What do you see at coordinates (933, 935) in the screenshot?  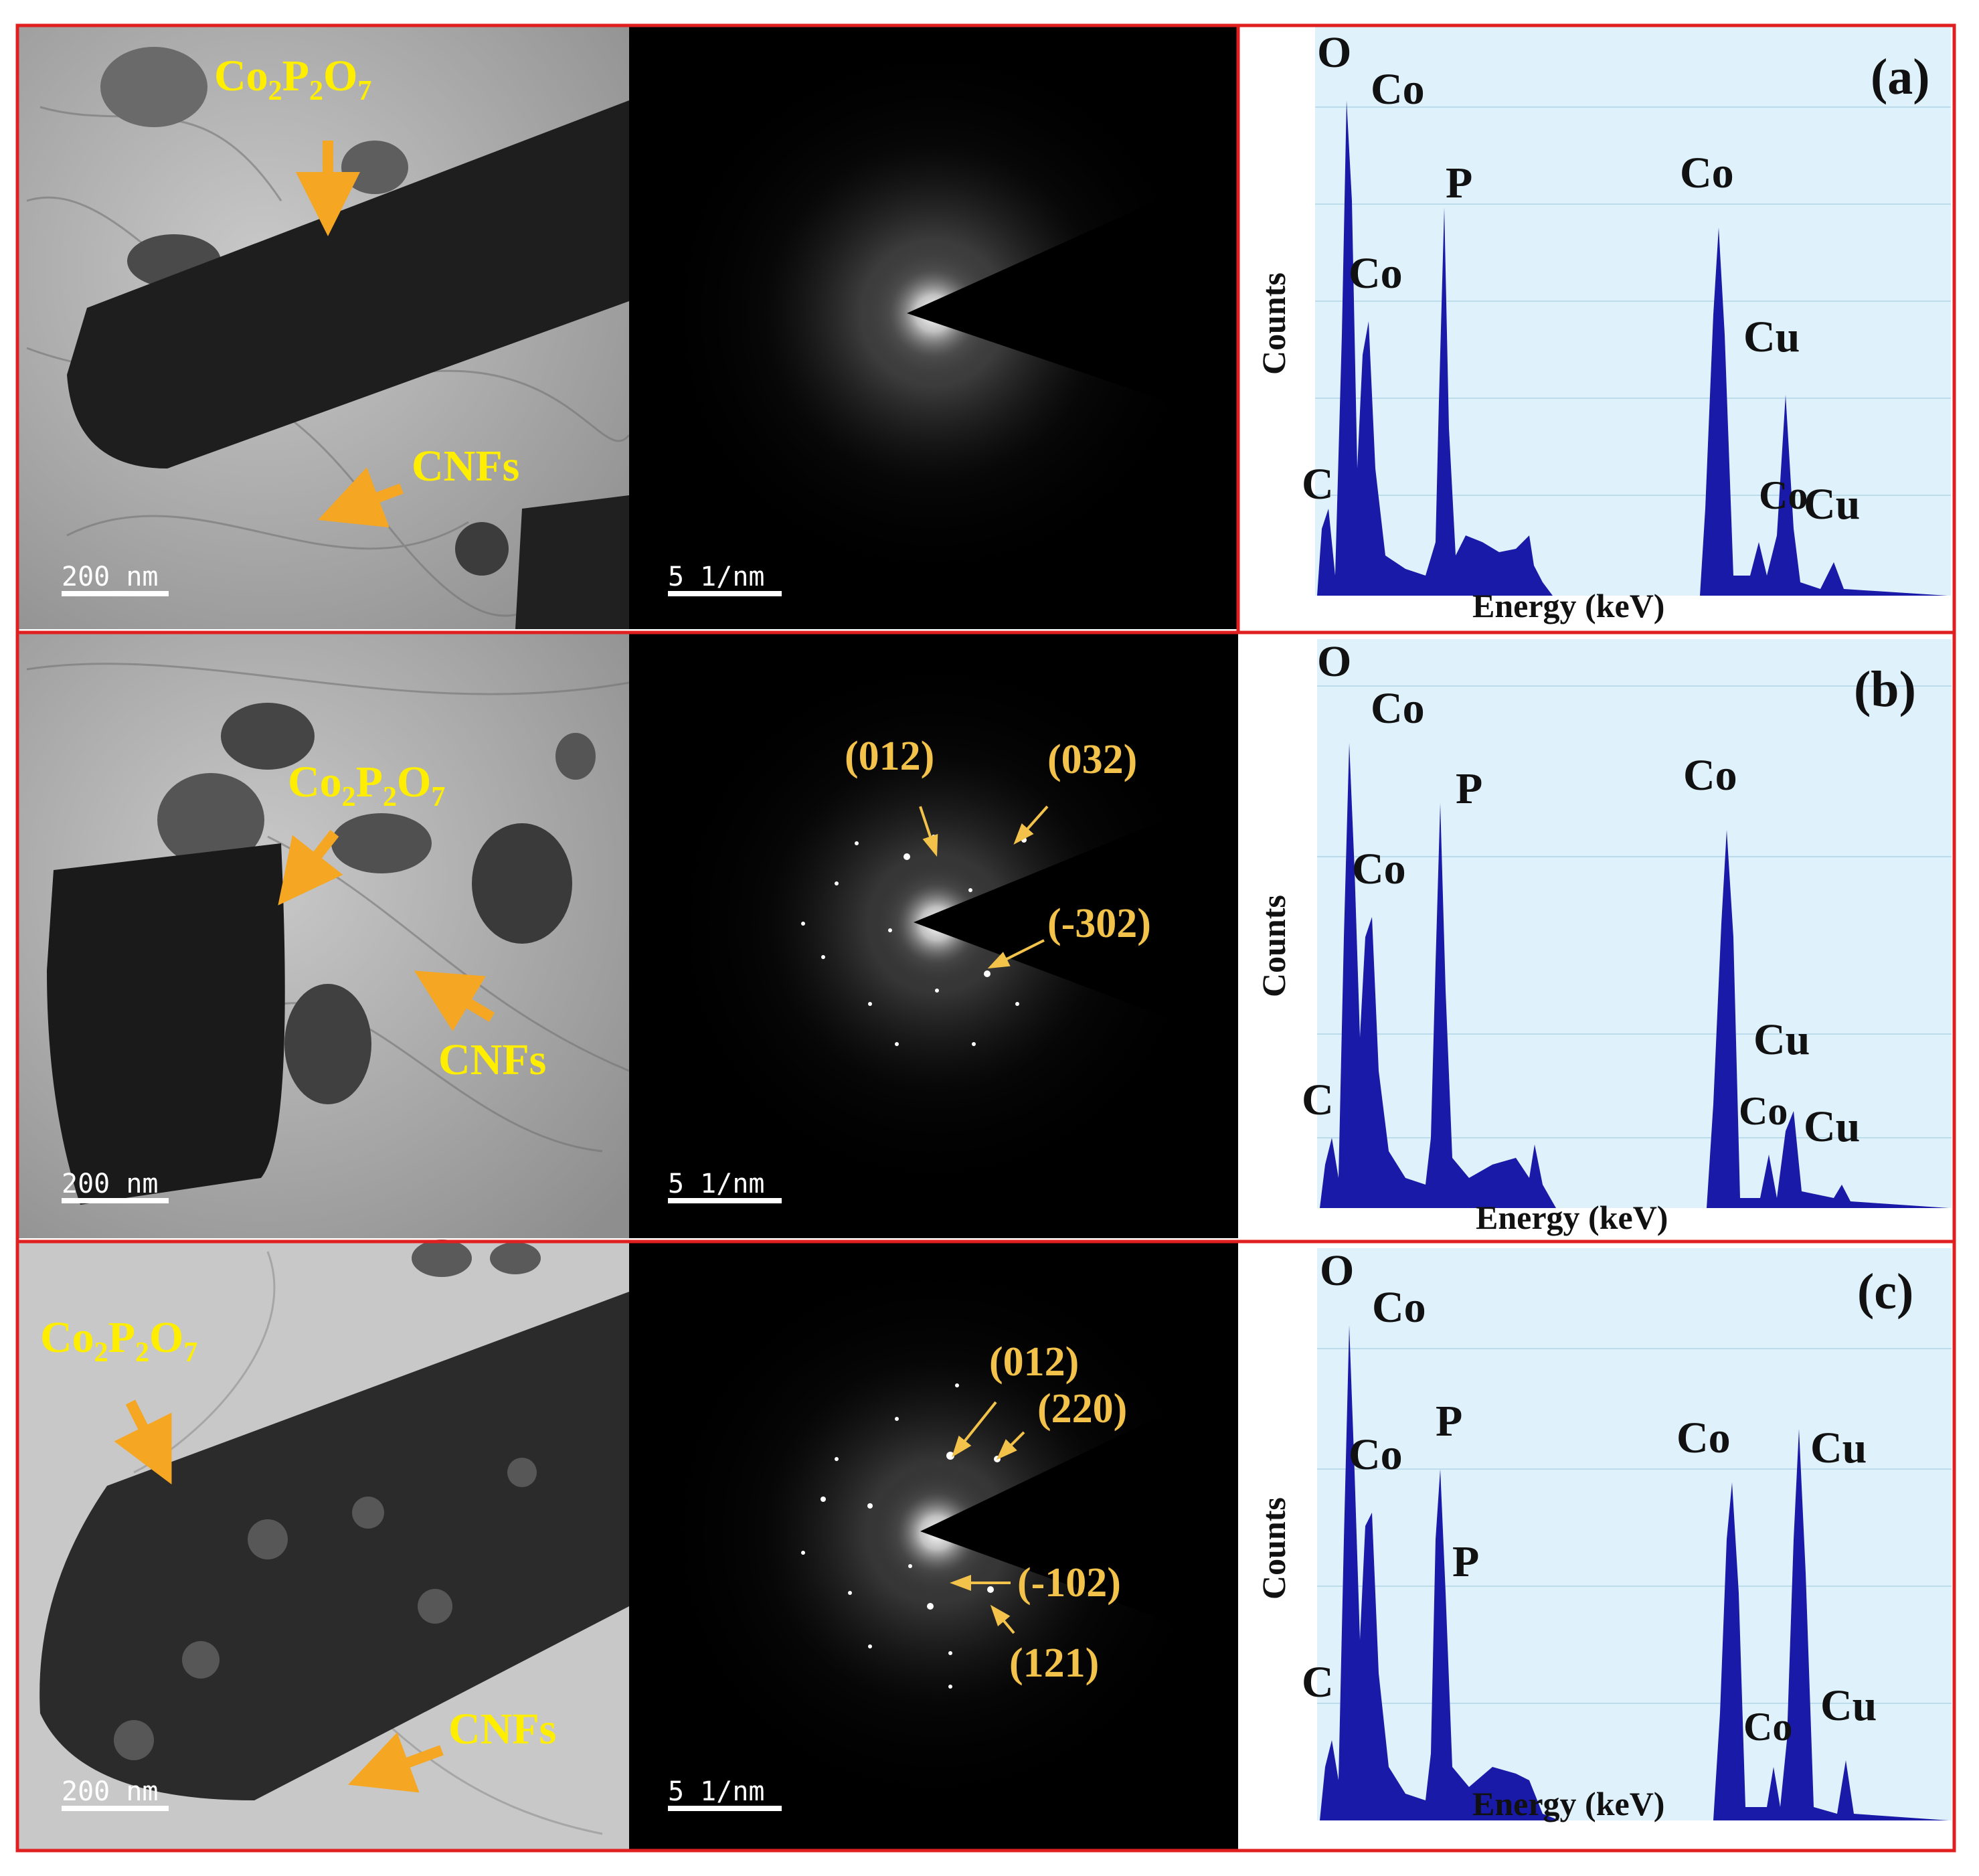 I see `saed-pattern-b: (012) (032) (-302) 5 1/nm` at bounding box center [933, 935].